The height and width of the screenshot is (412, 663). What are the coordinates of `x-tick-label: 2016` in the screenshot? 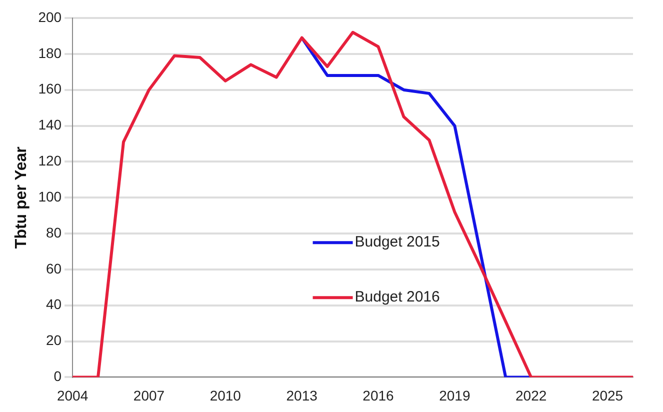 It's located at (378, 395).